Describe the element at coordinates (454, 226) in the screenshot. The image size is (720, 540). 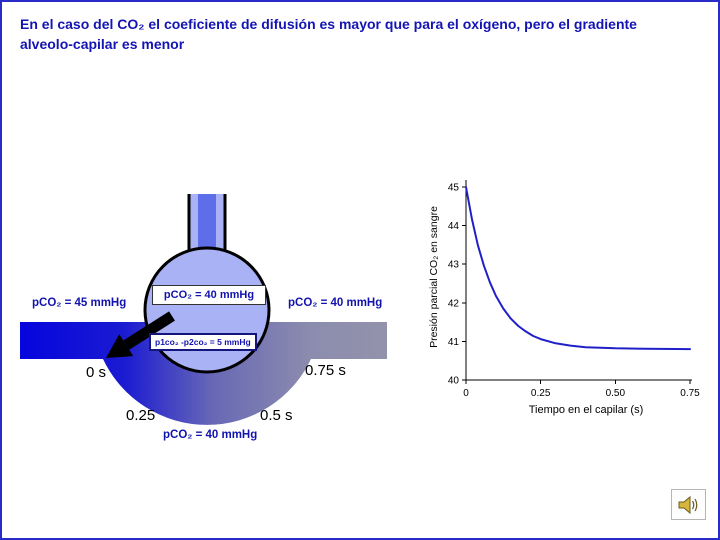
I see `y-tick-label: 44` at that location.